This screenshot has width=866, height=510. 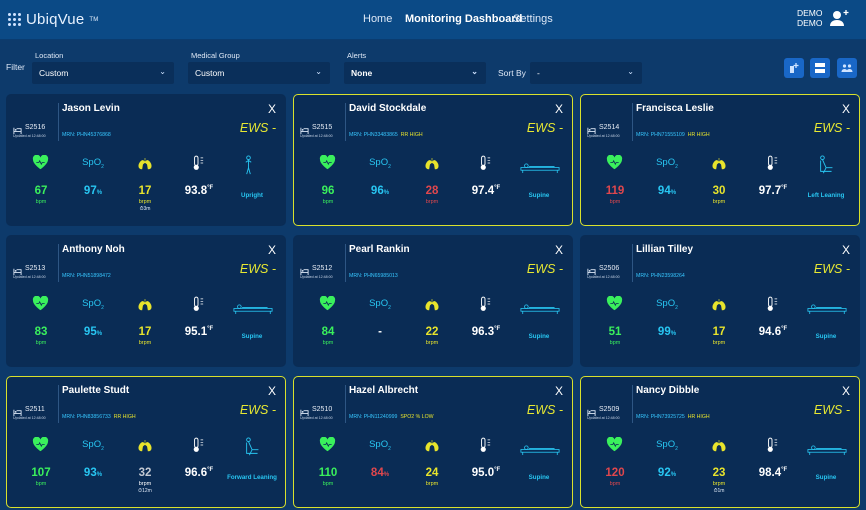 What do you see at coordinates (103, 73) in the screenshot?
I see `location-select: Custom ⌄` at bounding box center [103, 73].